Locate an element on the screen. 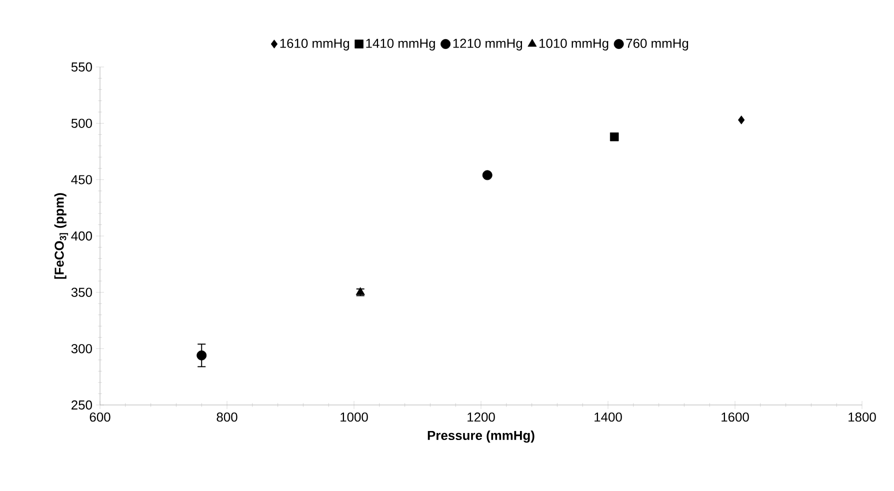 Image resolution: width=894 pixels, height=491 pixels. x-tick-label: 1200 is located at coordinates (481, 417).